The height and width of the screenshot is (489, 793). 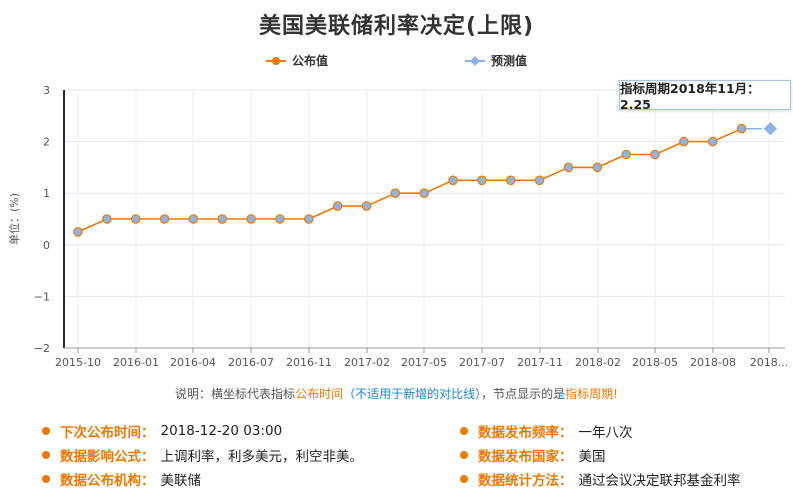 What do you see at coordinates (396, 26) in the screenshot?
I see `chart-title: 美国美联储利率决定(上限)` at bounding box center [396, 26].